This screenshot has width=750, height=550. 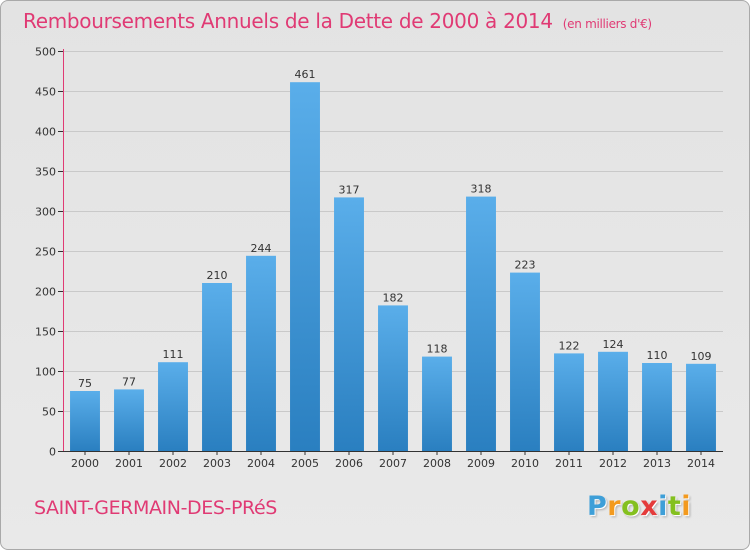 What do you see at coordinates (657, 355) in the screenshot?
I see `value-label: 110` at bounding box center [657, 355].